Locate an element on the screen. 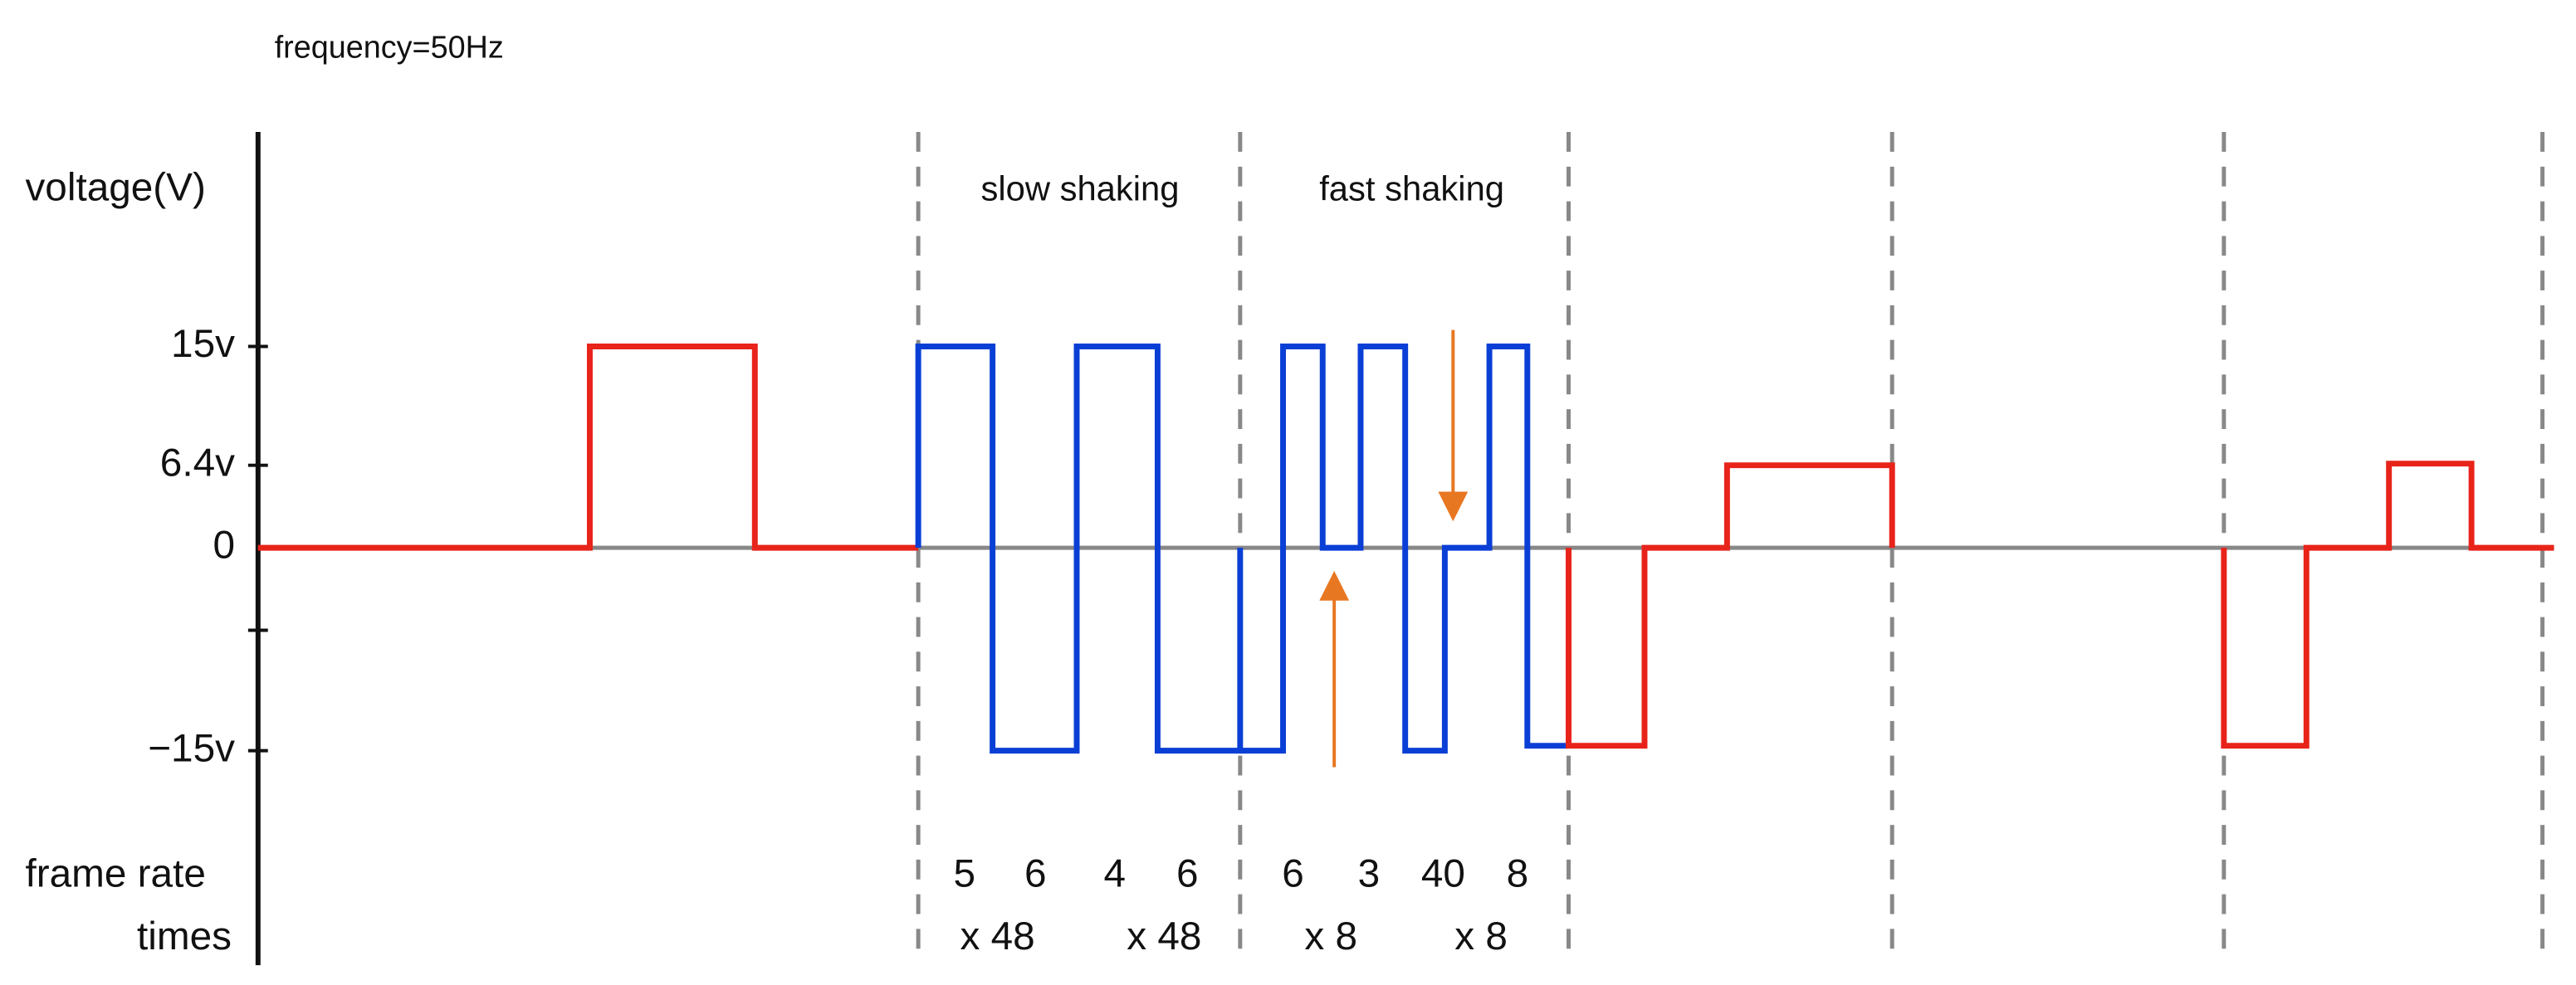 Image resolution: width=2576 pixels, height=985 pixels. row-label: frame rate is located at coordinates (115, 873).